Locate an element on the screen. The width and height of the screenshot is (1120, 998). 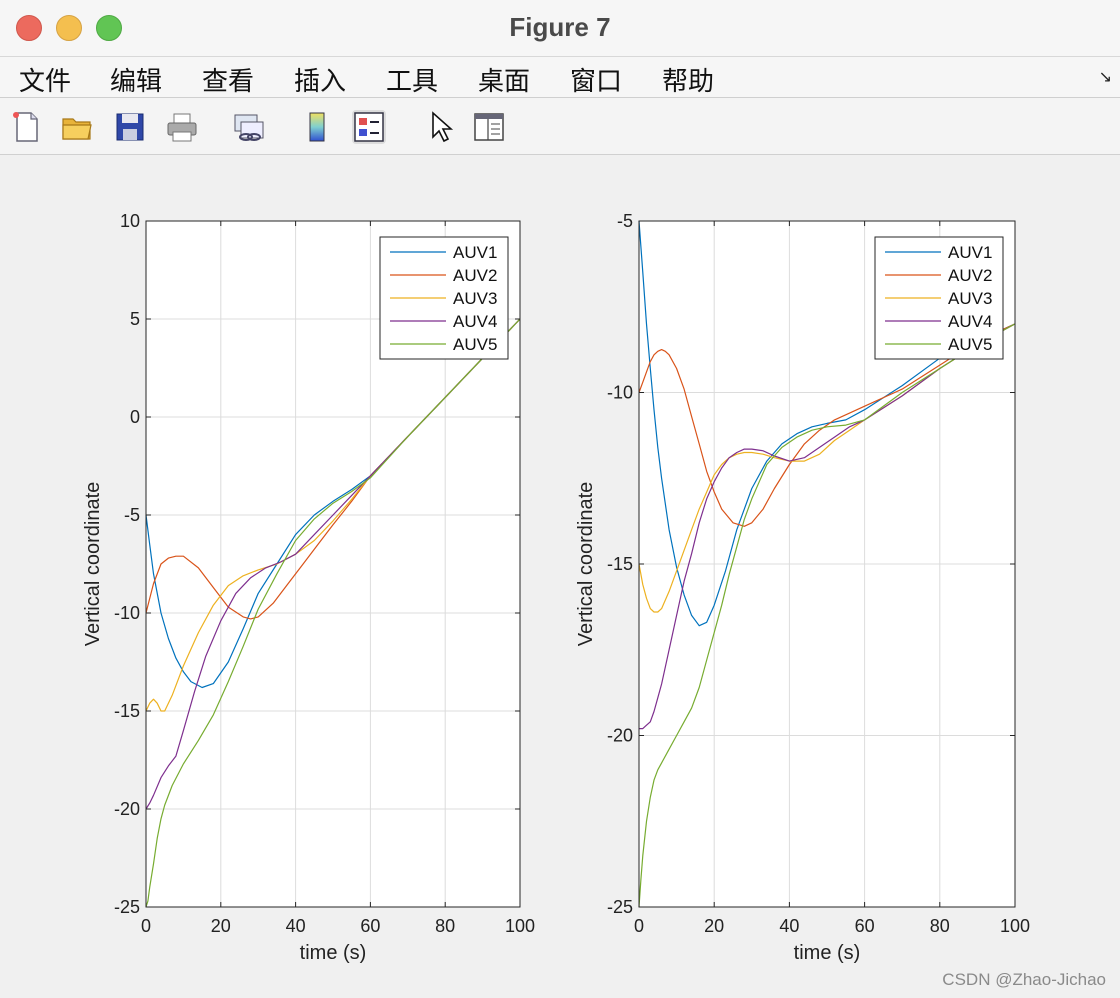
menu-edit: 编辑 is located at coordinates (136, 81).